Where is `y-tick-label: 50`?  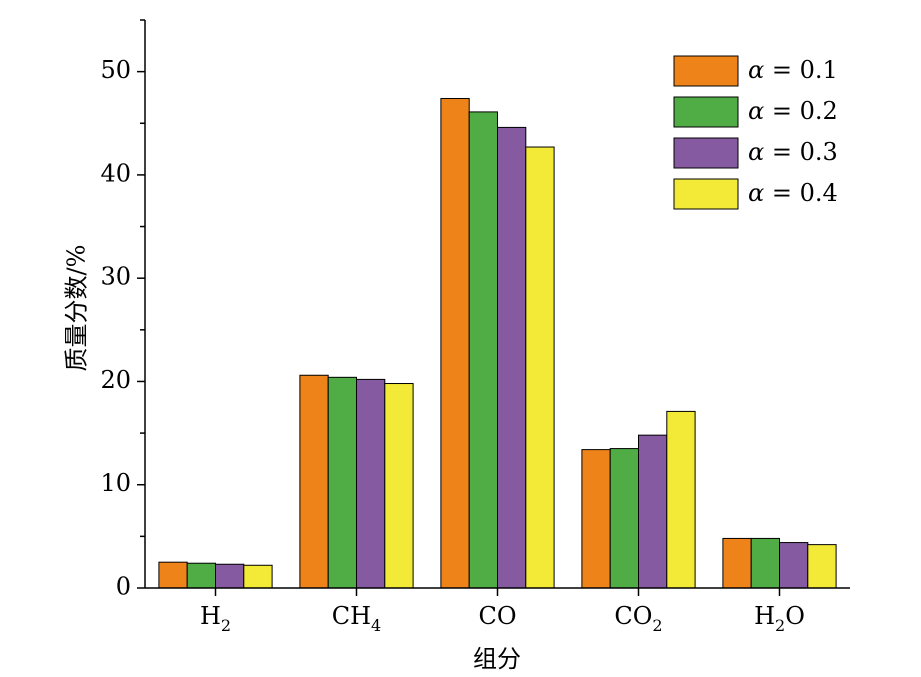 y-tick-label: 50 is located at coordinates (115, 70).